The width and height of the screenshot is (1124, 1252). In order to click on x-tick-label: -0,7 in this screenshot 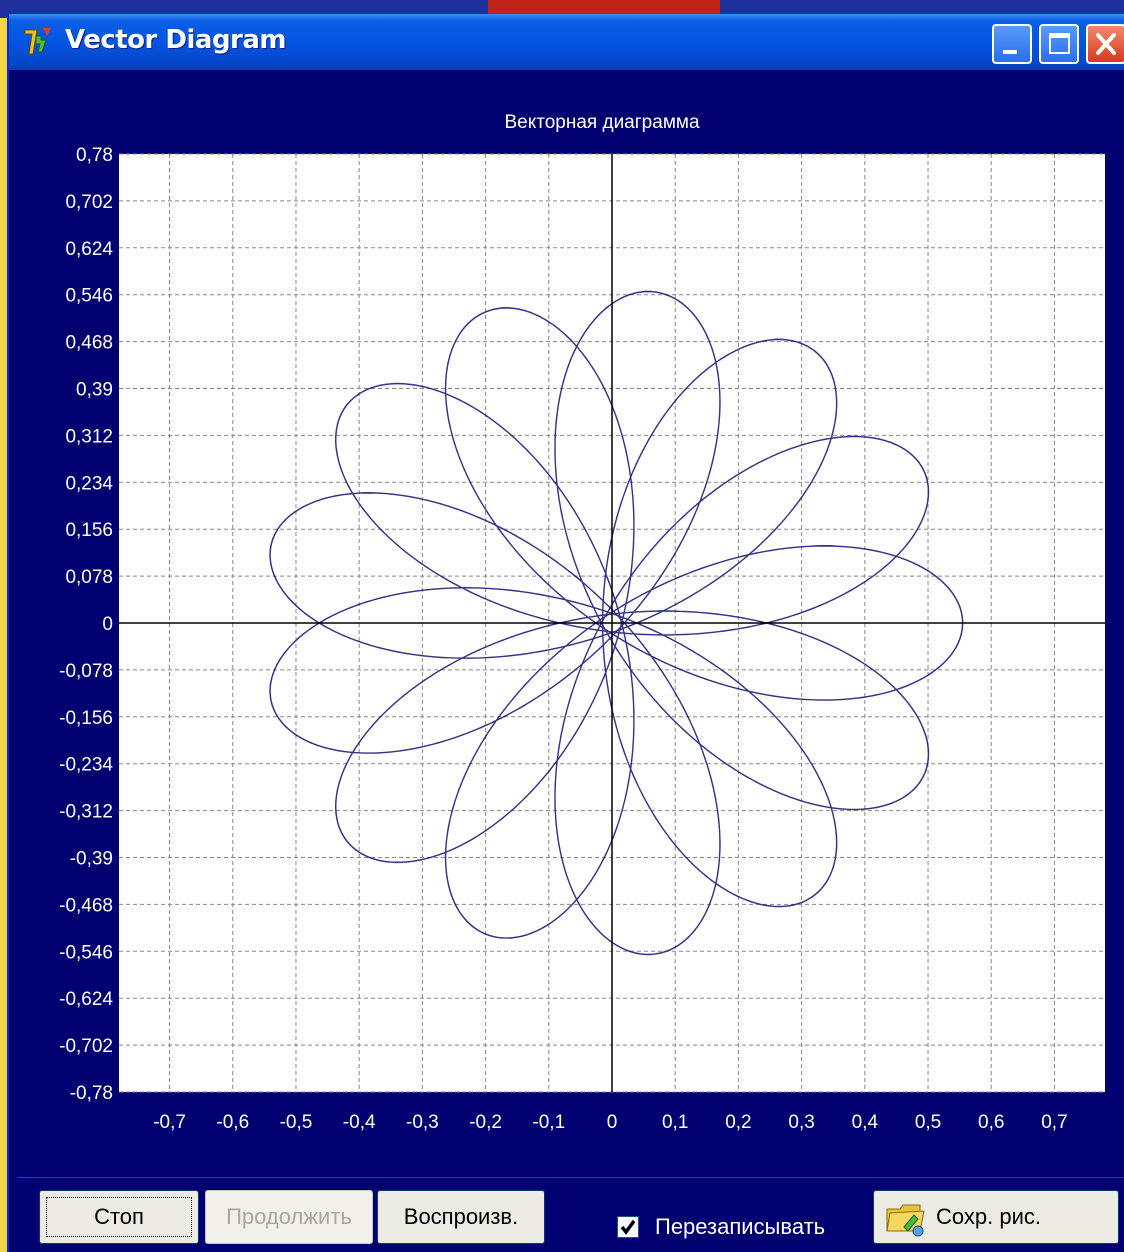, I will do `click(169, 1122)`.